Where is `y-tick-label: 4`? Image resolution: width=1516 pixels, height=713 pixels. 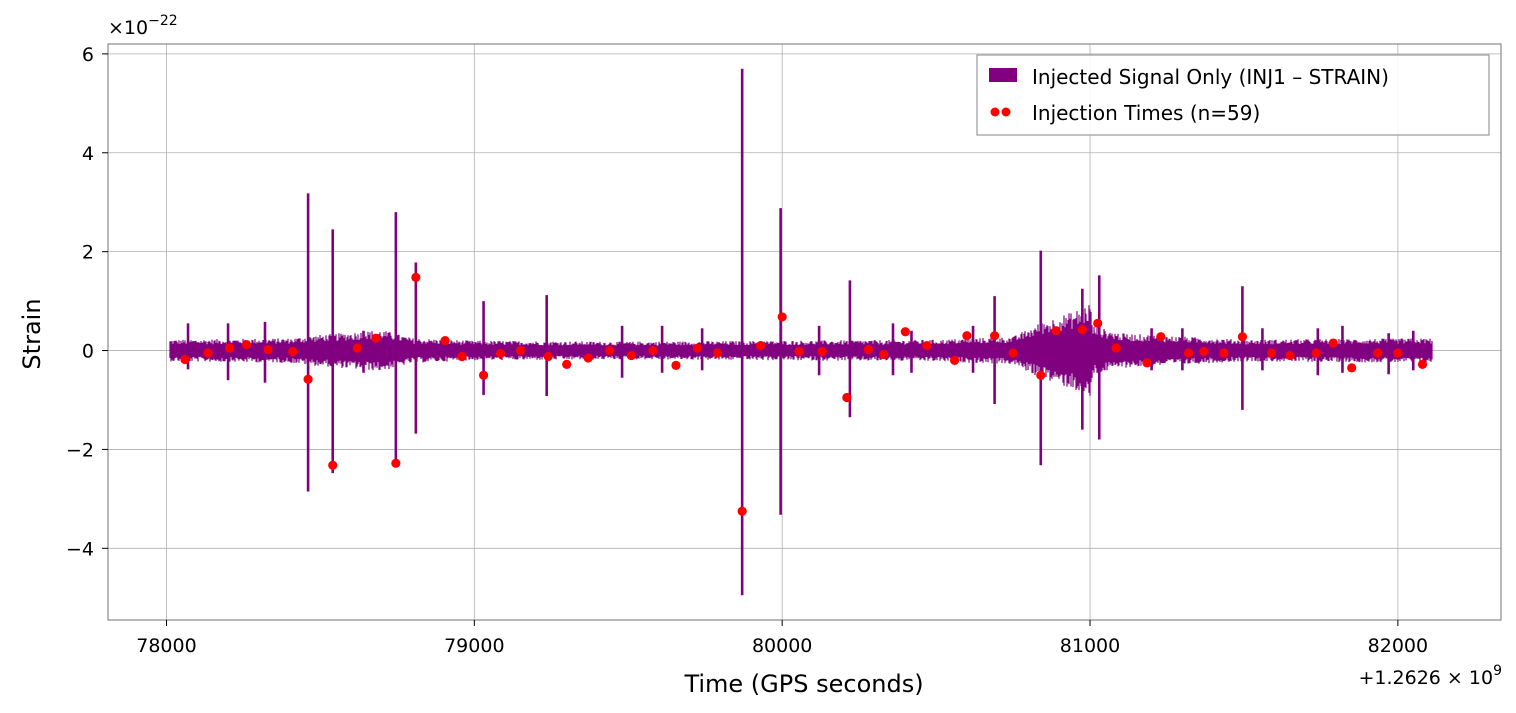
y-tick-label: 4 is located at coordinates (88, 154).